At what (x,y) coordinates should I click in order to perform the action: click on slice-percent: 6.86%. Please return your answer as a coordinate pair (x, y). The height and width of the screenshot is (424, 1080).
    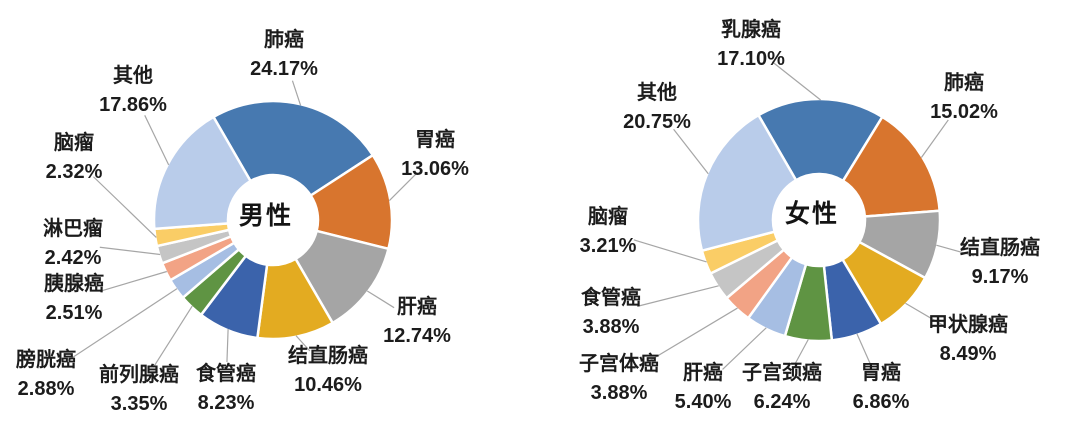
    Looking at the image, I should click on (881, 402).